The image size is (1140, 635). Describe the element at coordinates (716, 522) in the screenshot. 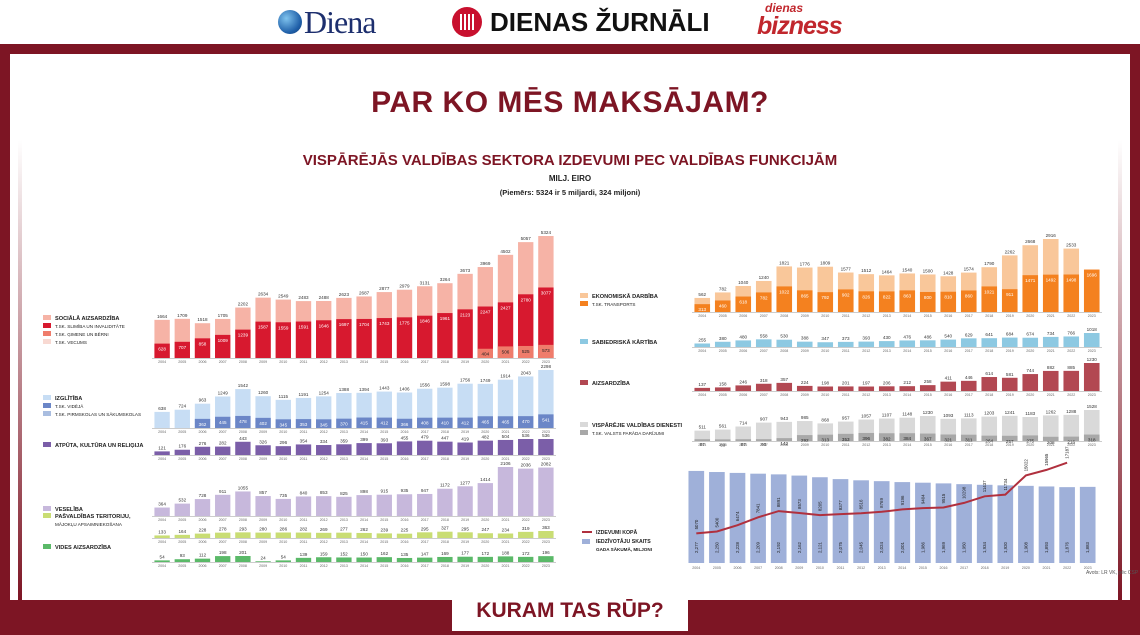

I see `spending-value-1: 5400` at that location.